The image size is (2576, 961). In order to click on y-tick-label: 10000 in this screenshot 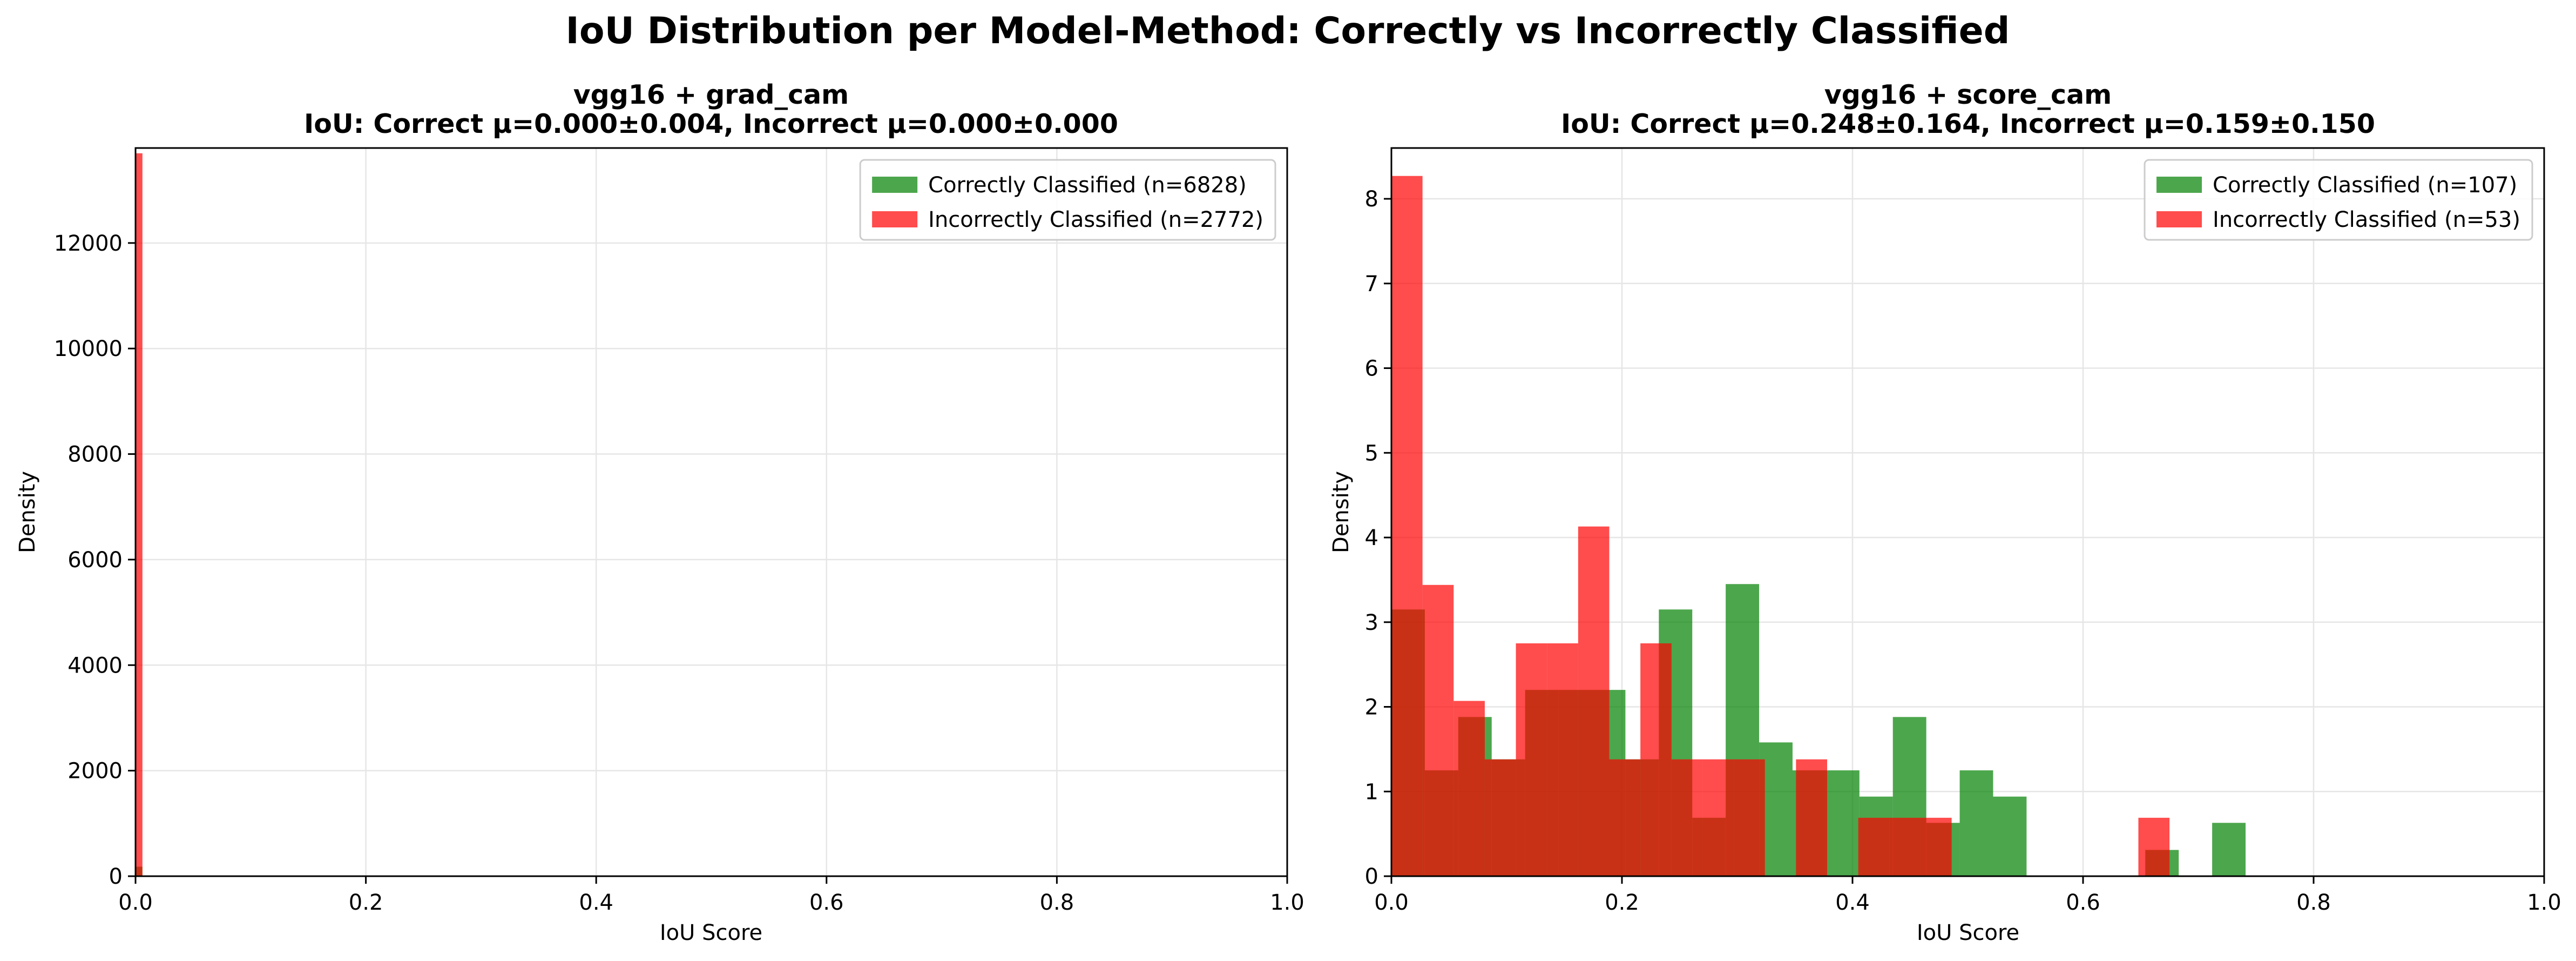, I will do `click(89, 349)`.